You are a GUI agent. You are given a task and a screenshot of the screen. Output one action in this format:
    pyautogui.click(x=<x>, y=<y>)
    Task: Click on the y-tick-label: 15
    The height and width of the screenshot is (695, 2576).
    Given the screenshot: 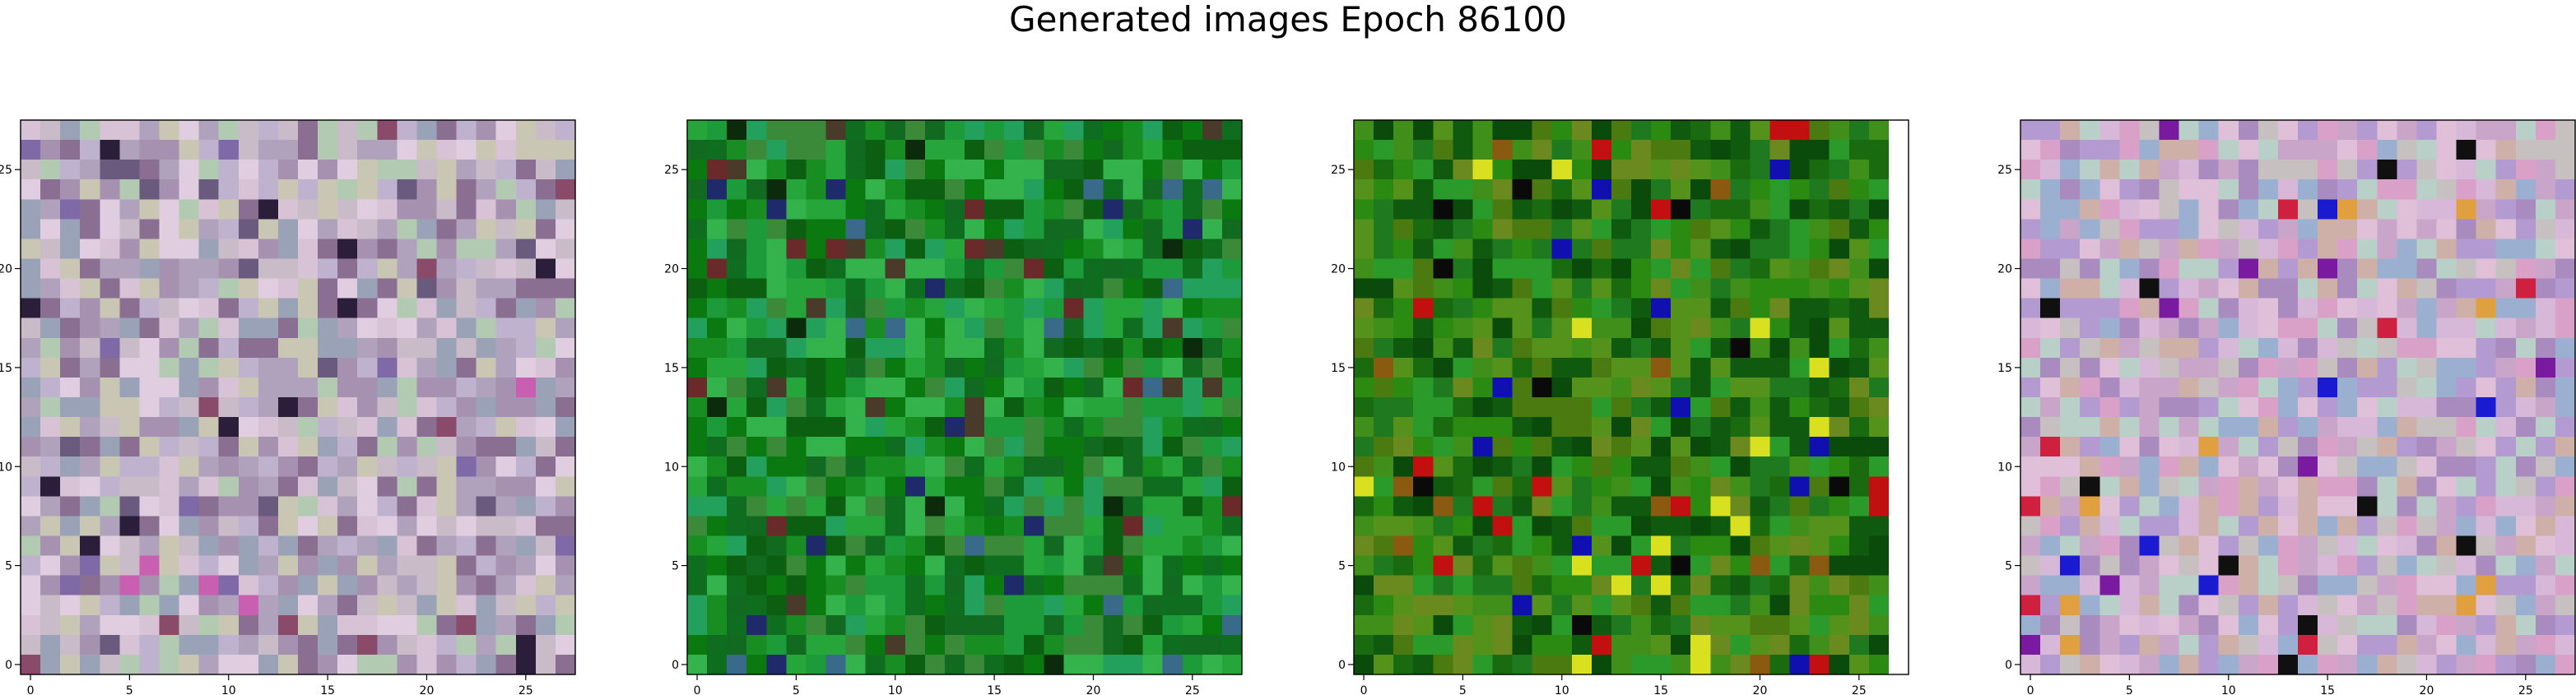 What is the action you would take?
    pyautogui.click(x=6, y=368)
    